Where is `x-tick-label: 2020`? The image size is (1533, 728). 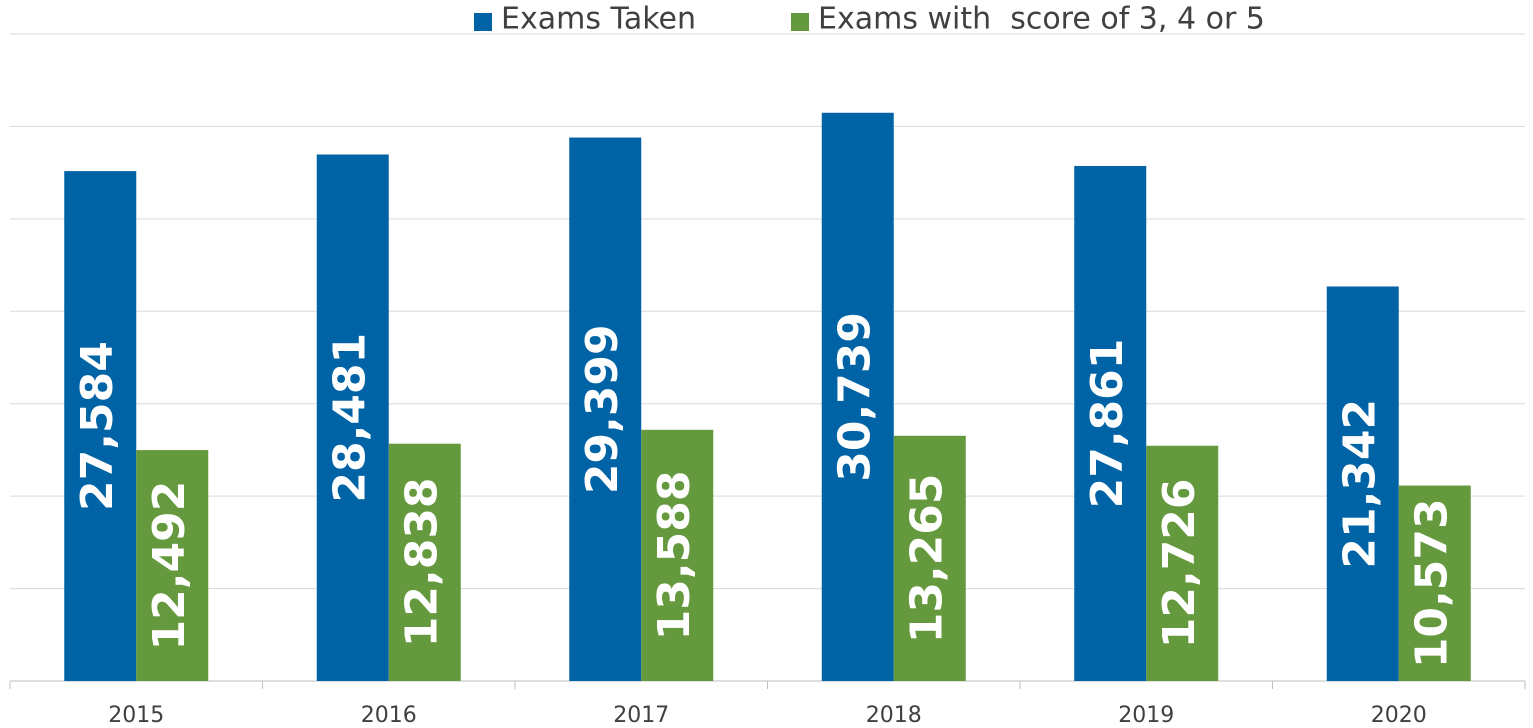 x-tick-label: 2020 is located at coordinates (1399, 715).